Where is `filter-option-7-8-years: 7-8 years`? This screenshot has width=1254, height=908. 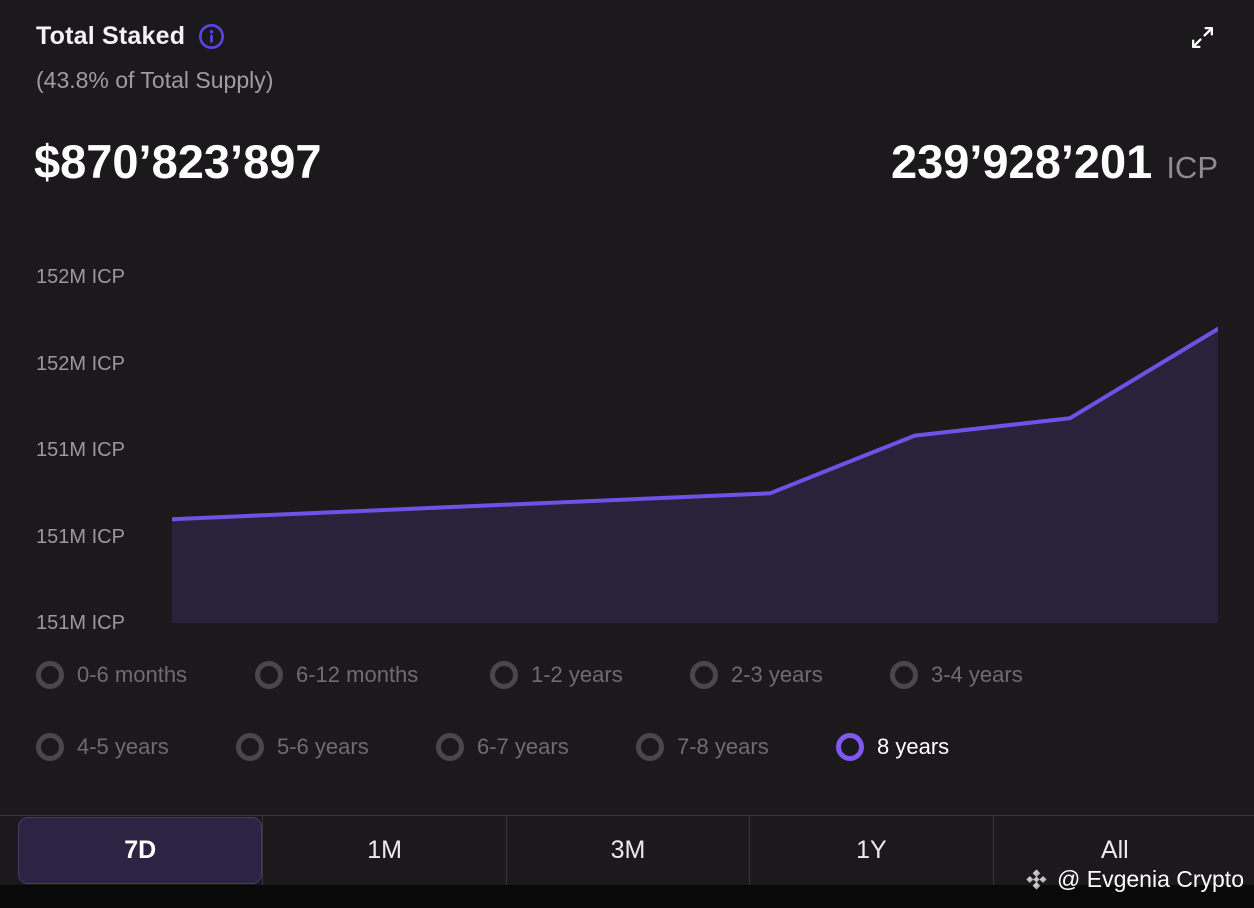
filter-option-7-8-years: 7-8 years is located at coordinates (736, 747).